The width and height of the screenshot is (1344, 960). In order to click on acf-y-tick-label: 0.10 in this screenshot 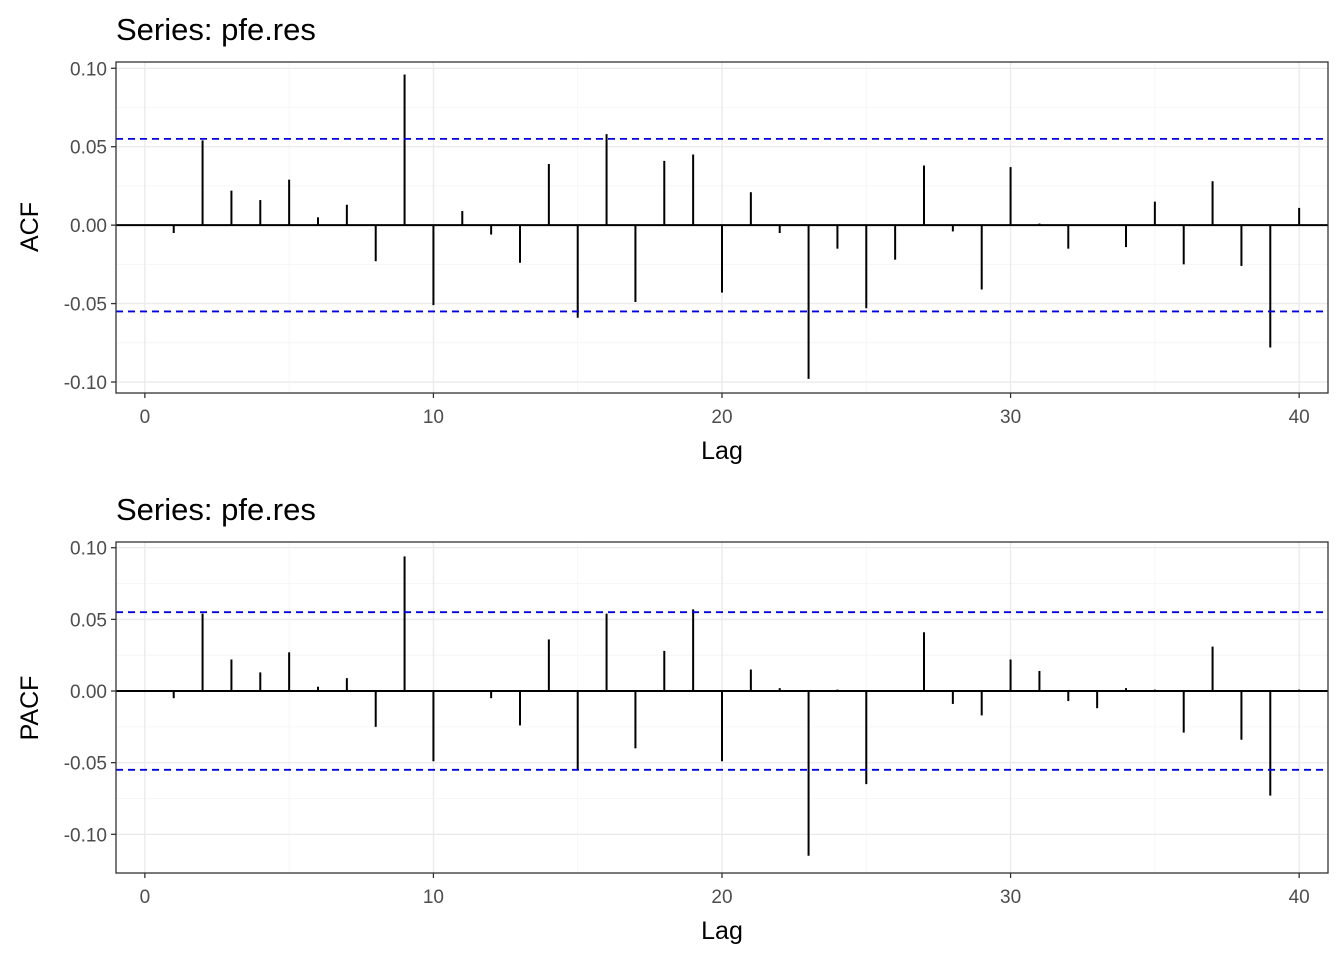, I will do `click(88, 69)`.